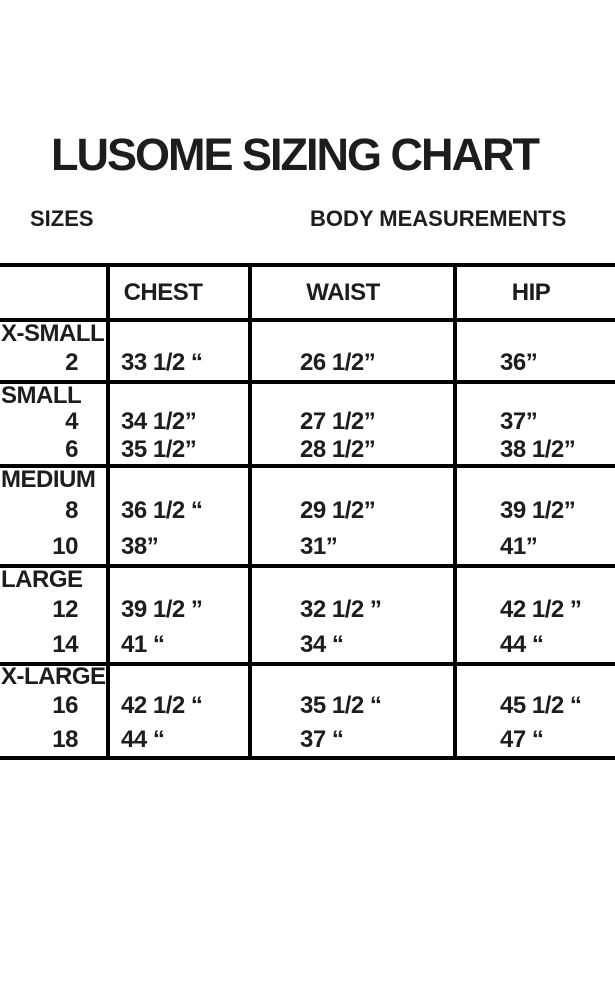 This screenshot has height=1000, width=615. I want to click on section-label-row: X-LARGE, so click(307, 676).